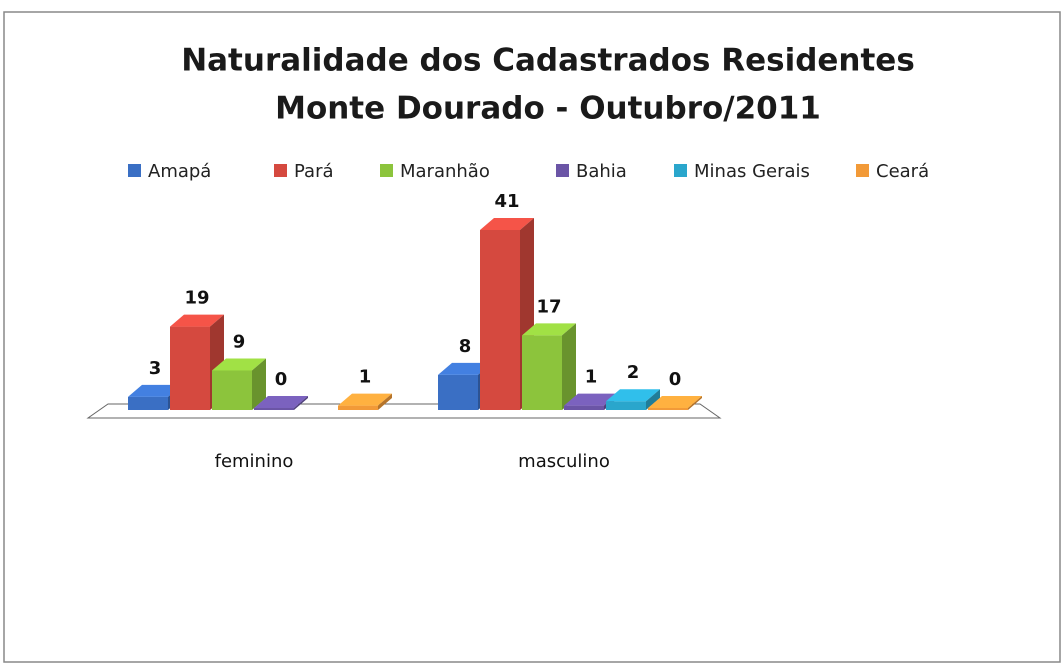 This screenshot has height=668, width=1064. What do you see at coordinates (548, 109) in the screenshot?
I see `chart-subtitle: Monte Dourado - Outubro/2011` at bounding box center [548, 109].